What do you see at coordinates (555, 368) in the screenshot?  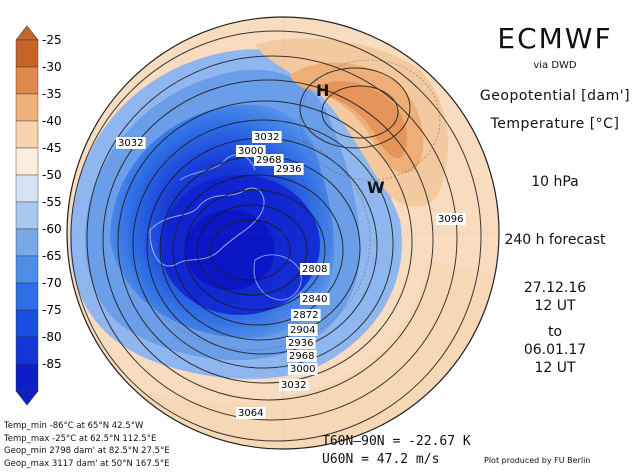 I see `valid-time: 12 UT` at bounding box center [555, 368].